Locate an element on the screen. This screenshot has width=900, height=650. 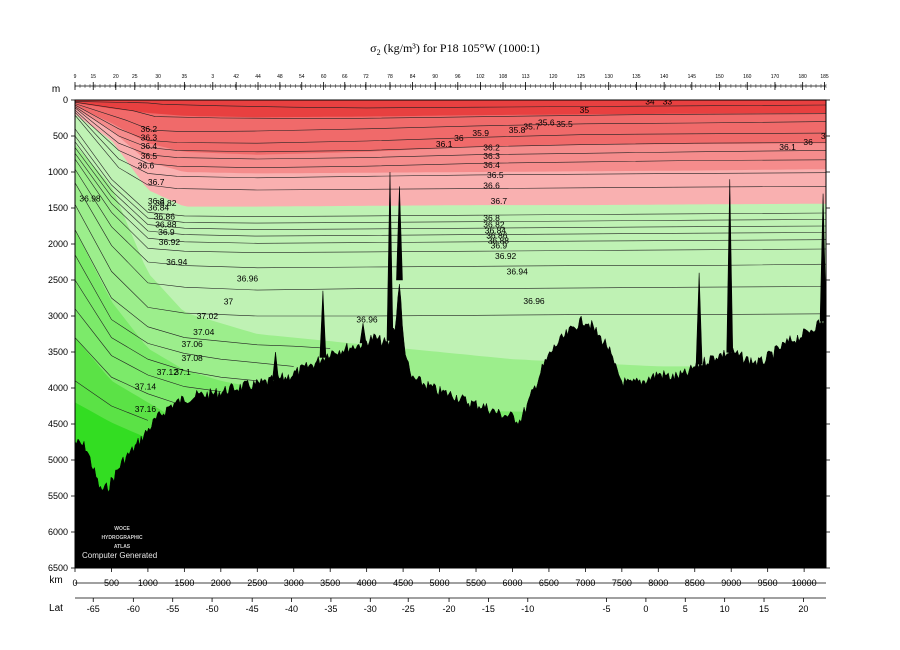
station-label-20: 113 is located at coordinates (526, 77).